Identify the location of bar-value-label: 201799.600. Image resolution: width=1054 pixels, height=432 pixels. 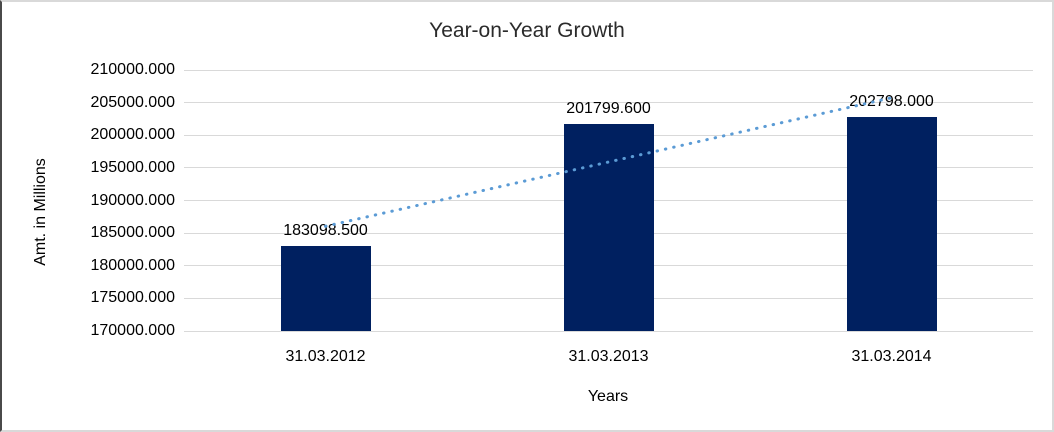
(608, 108).